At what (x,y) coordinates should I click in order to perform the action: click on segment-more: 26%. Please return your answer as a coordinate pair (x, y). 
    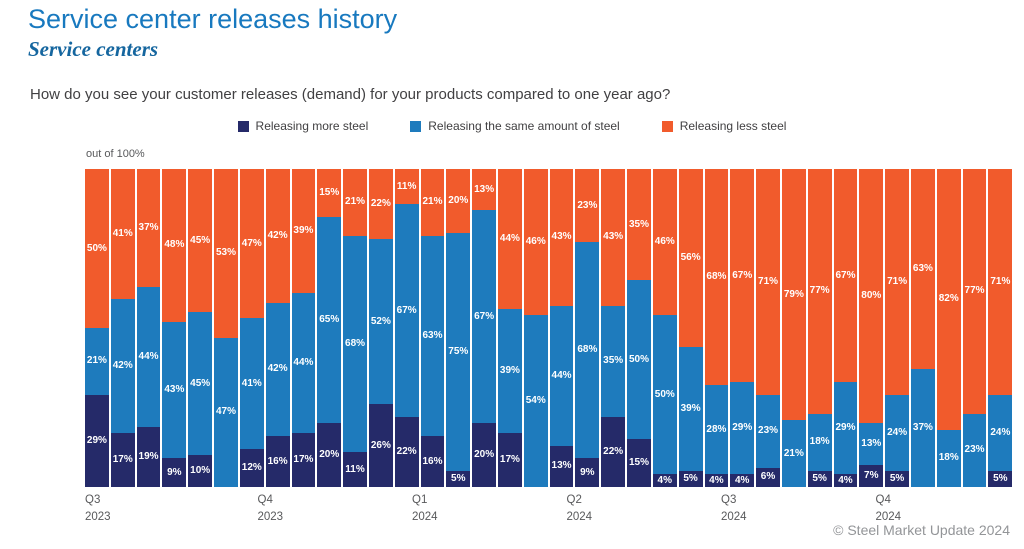
    Looking at the image, I should click on (380, 445).